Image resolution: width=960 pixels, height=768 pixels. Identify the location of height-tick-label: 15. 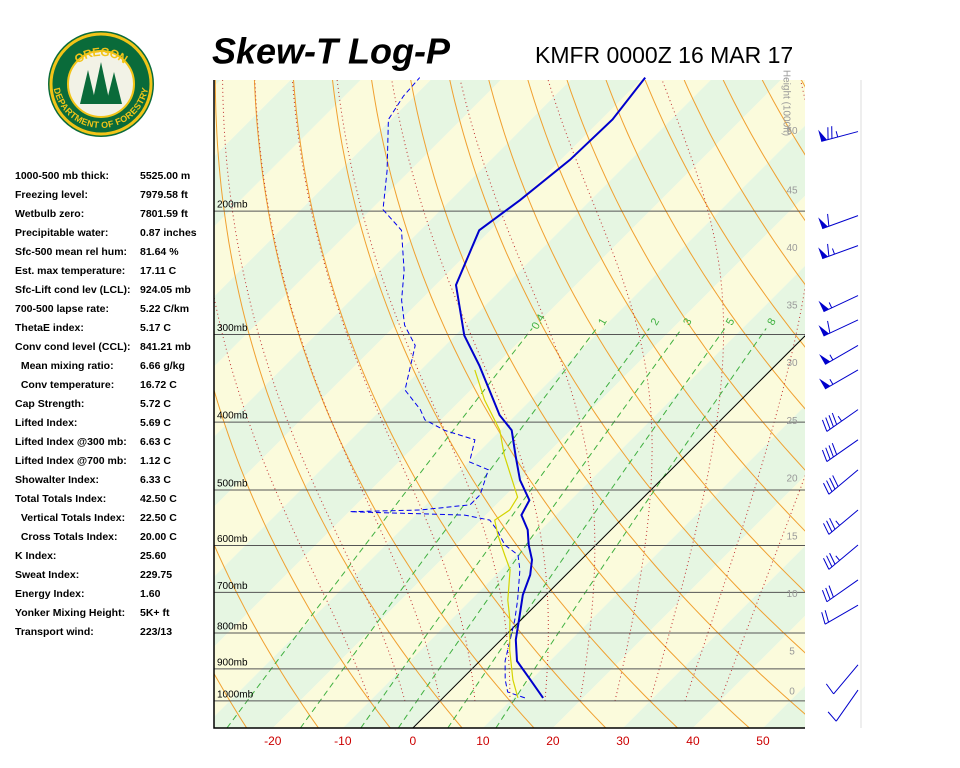
(792, 536).